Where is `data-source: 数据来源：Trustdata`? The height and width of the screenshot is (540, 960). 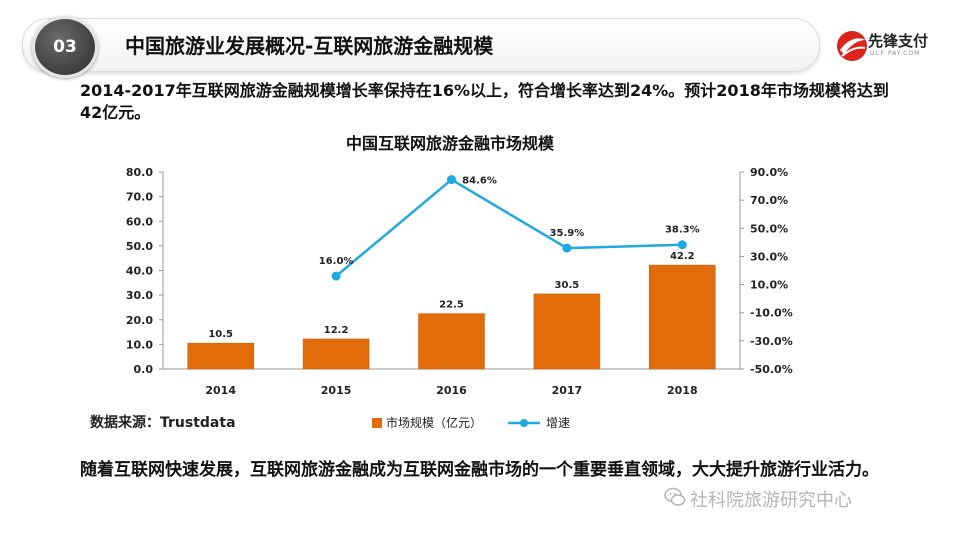 data-source: 数据来源：Trustdata is located at coordinates (163, 423).